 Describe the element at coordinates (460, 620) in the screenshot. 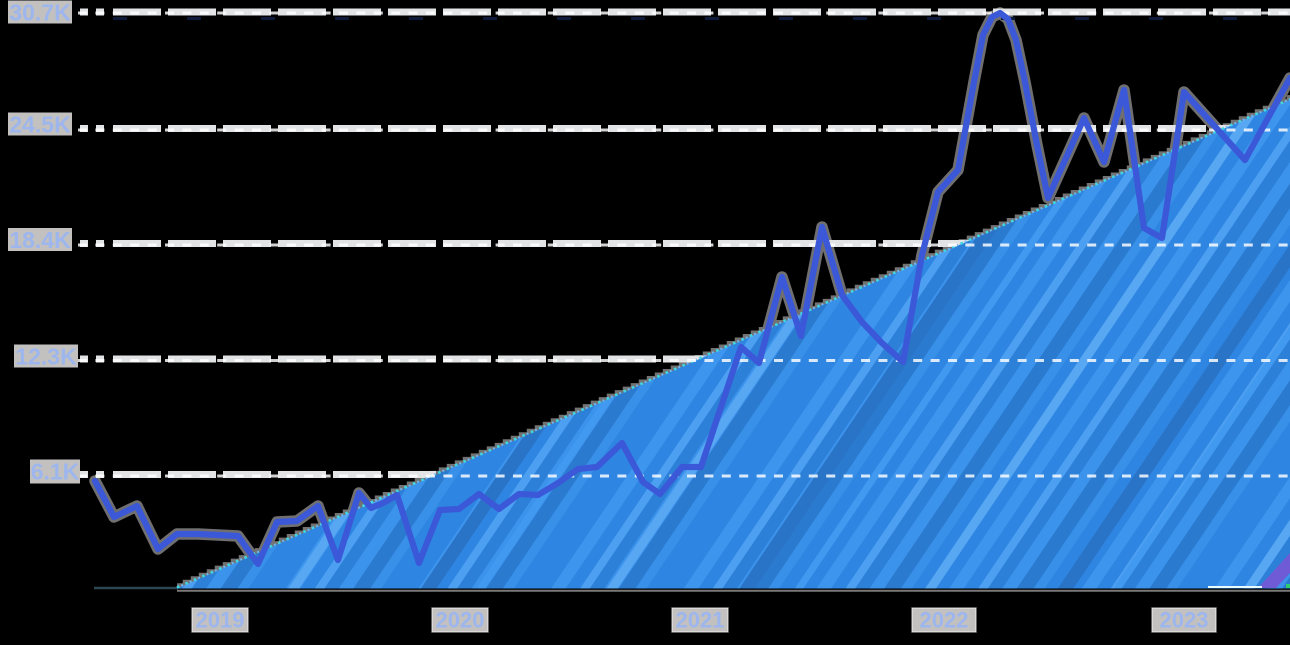

I see `svg-text: 2020` at that location.